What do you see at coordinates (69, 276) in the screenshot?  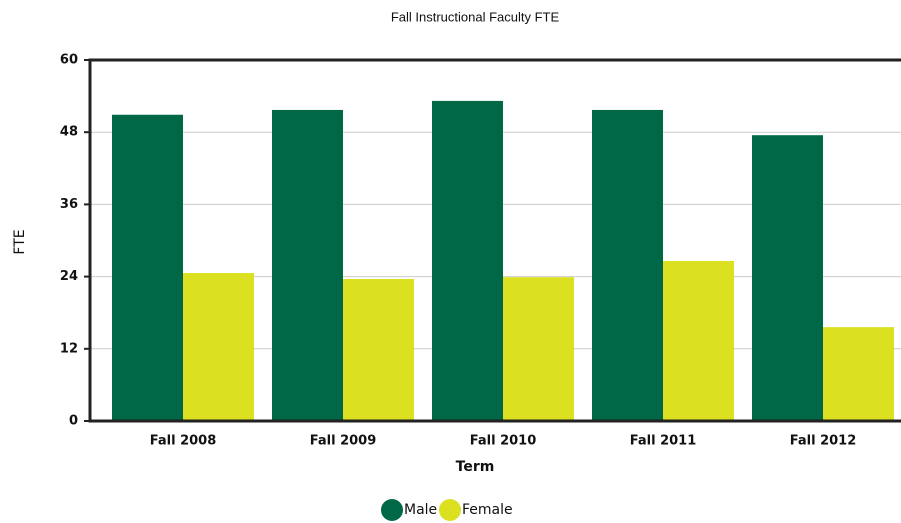 I see `y-tick-label: 24` at bounding box center [69, 276].